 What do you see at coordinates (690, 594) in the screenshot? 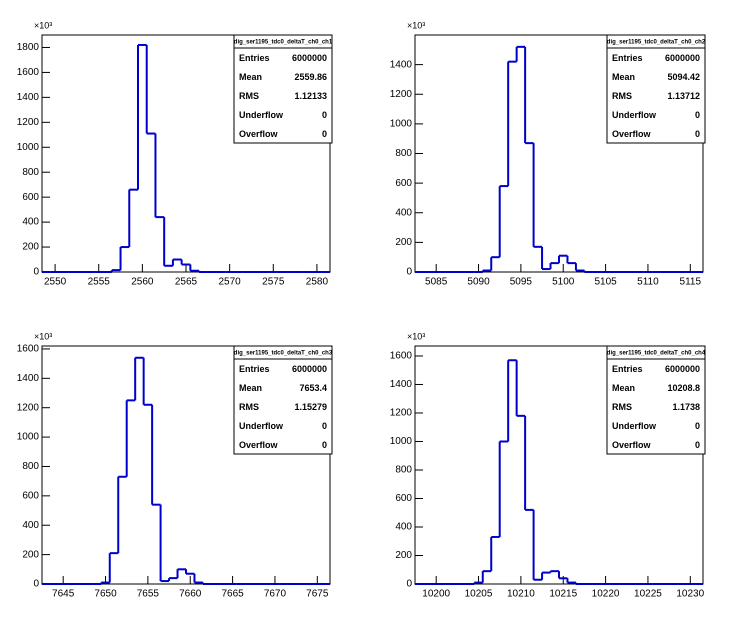
I see `x-tick-label: 10230` at bounding box center [690, 594].